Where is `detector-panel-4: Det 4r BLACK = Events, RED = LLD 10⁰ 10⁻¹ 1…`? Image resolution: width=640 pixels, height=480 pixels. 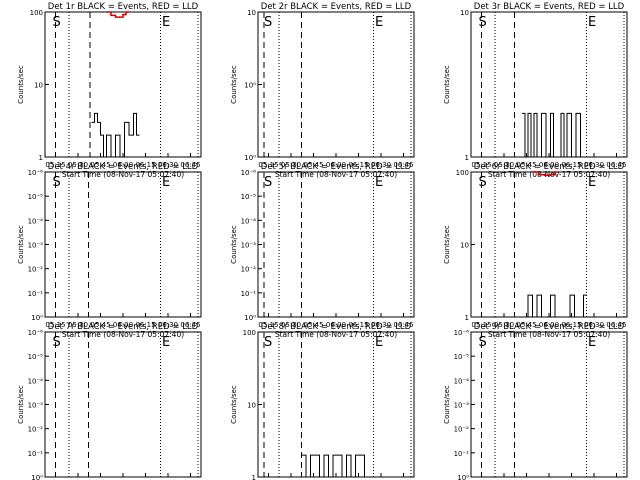 detector-panel-4: Det 4r BLACK = Events, RED = LLD 10⁰ 10⁻¹ 1… is located at coordinates (109, 250).